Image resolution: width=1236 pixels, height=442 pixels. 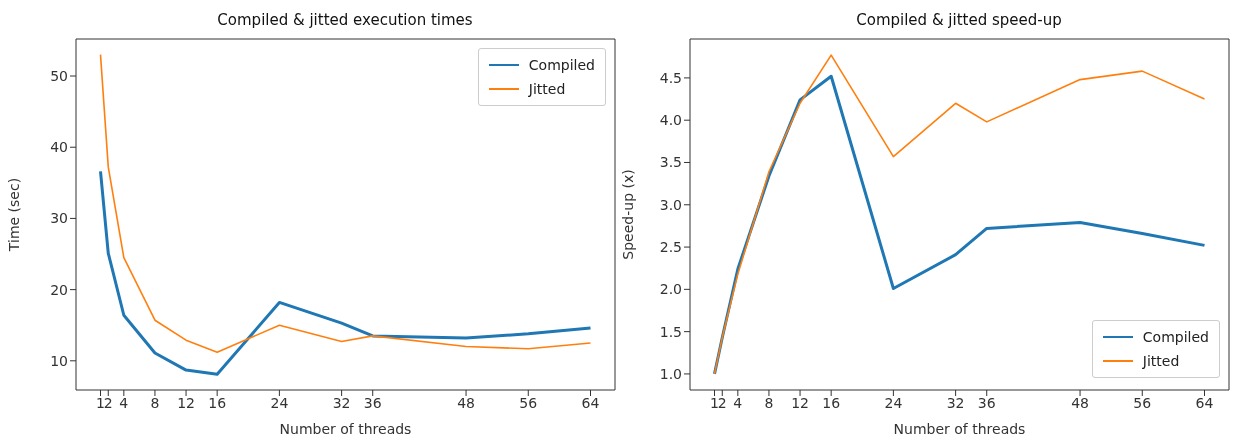 I want to click on y-tick-label: 1.0, so click(x=670, y=373).